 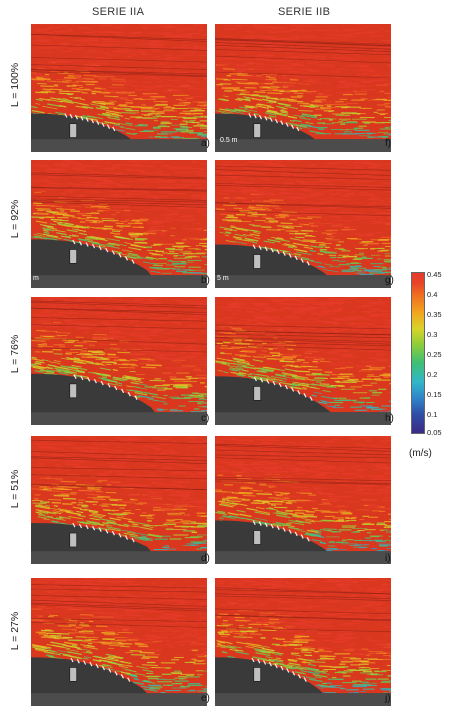 I want to click on panel-d, so click(x=119, y=500).